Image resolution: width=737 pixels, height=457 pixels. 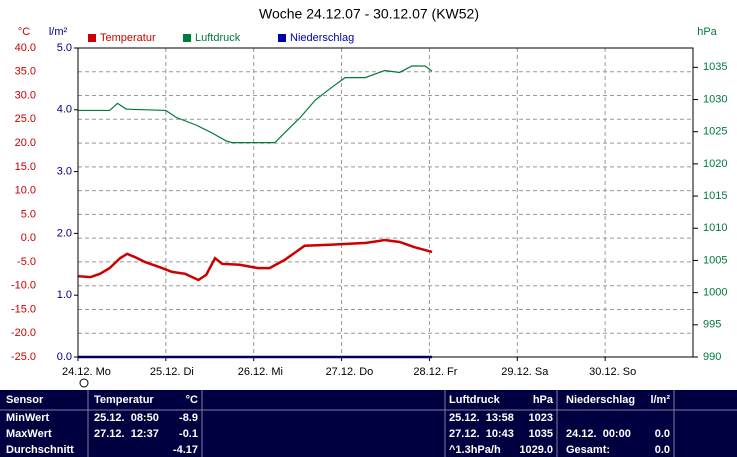 I want to click on x-tick-label: 25.12. Di, so click(x=172, y=372).